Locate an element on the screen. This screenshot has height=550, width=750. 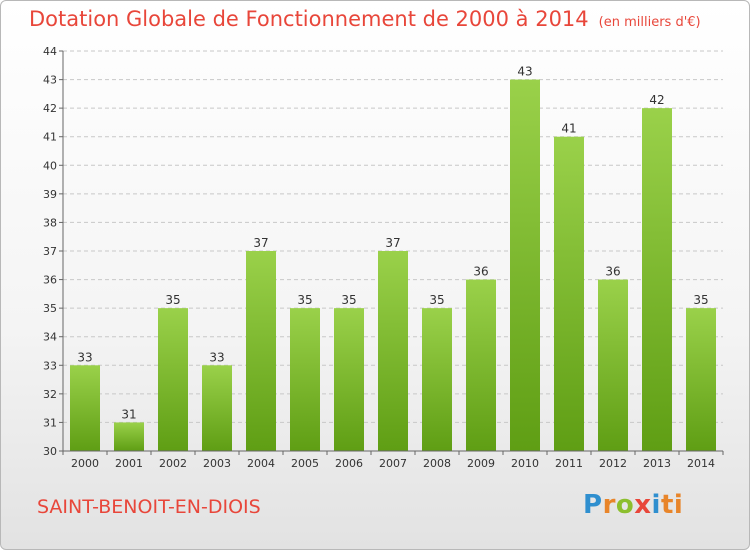
x-tick-label: 2003 is located at coordinates (217, 463).